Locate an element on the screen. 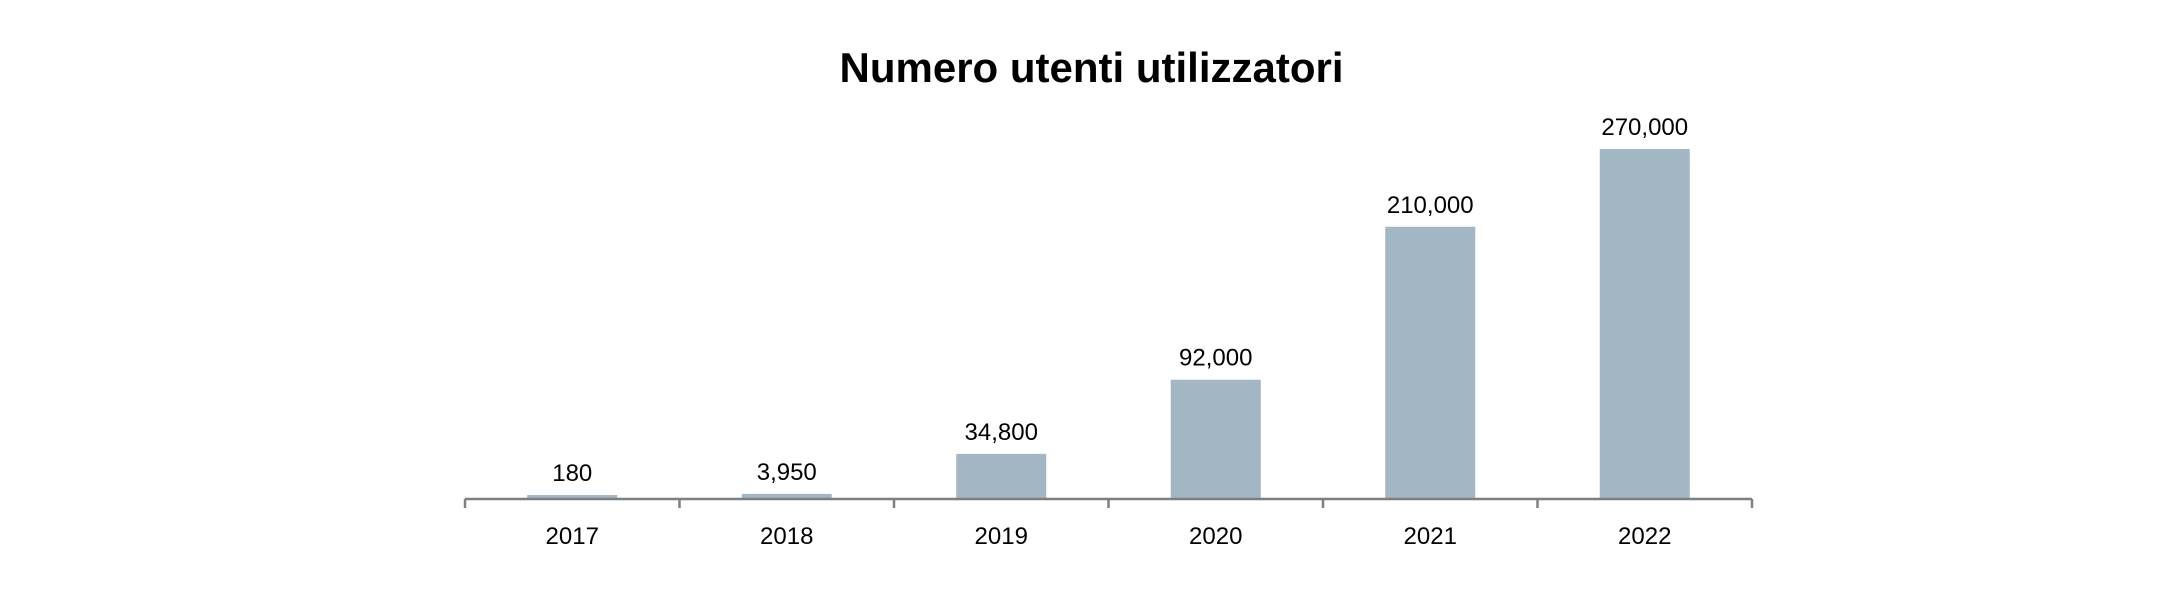 This screenshot has height=600, width=2183. data-label-2018: 3,950 is located at coordinates (787, 472).